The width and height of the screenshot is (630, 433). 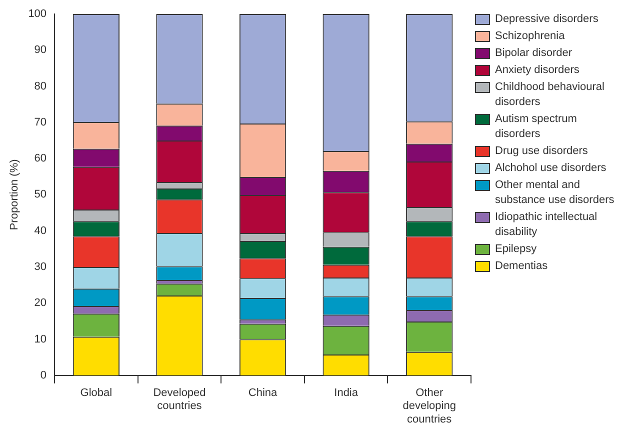 What do you see at coordinates (40, 86) in the screenshot?
I see `y-tick-label: 80` at bounding box center [40, 86].